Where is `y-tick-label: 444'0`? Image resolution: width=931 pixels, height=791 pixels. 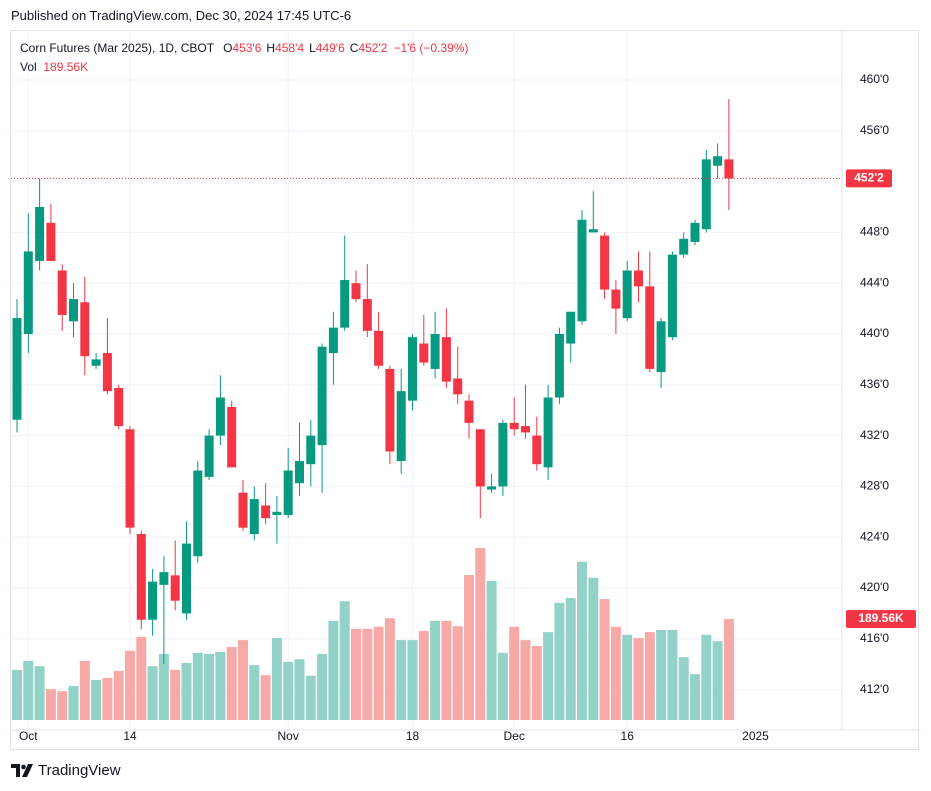
y-tick-label: 444'0 is located at coordinates (874, 282).